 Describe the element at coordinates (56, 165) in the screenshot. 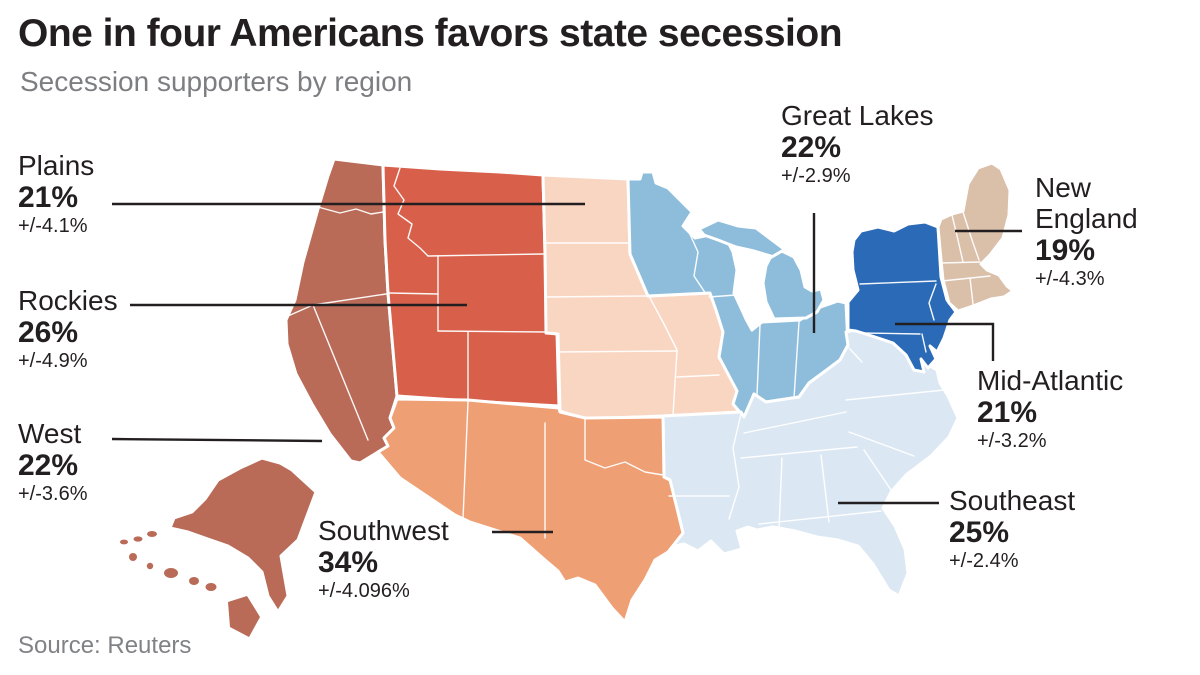

I see `region-name: Plains` at that location.